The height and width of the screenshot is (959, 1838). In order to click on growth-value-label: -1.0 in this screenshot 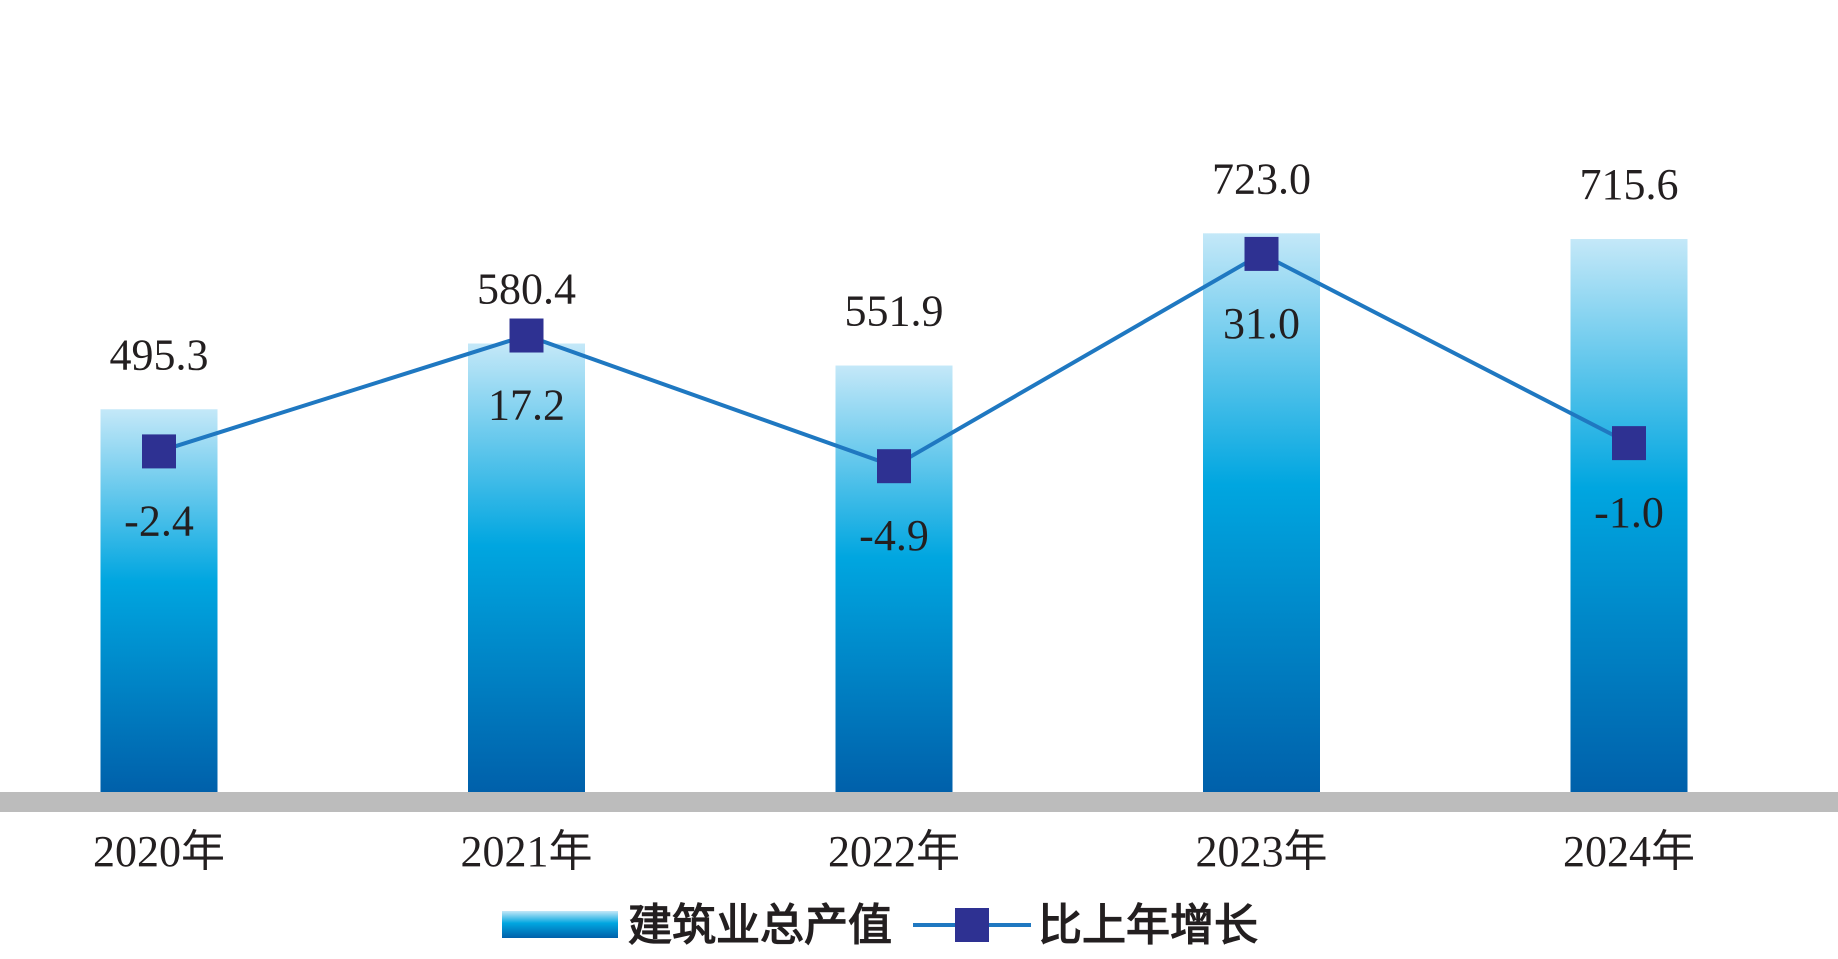, I will do `click(1629, 512)`.